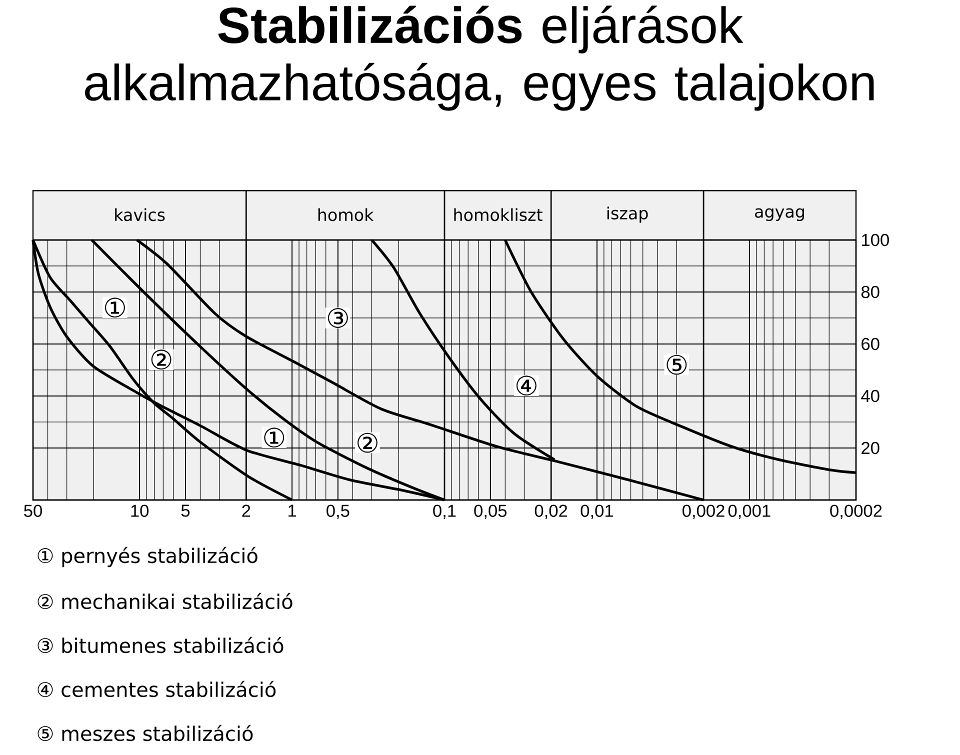 Image resolution: width=960 pixels, height=755 pixels. I want to click on x-tick-label: 2, so click(246, 510).